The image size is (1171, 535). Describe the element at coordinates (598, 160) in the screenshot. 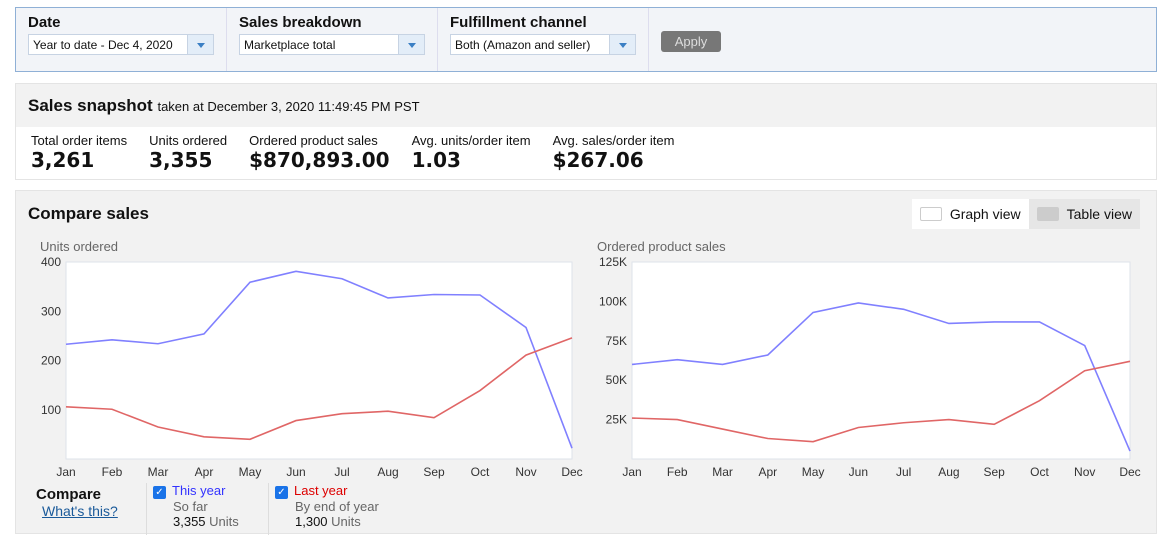

I see `metric-value: $267.06` at that location.